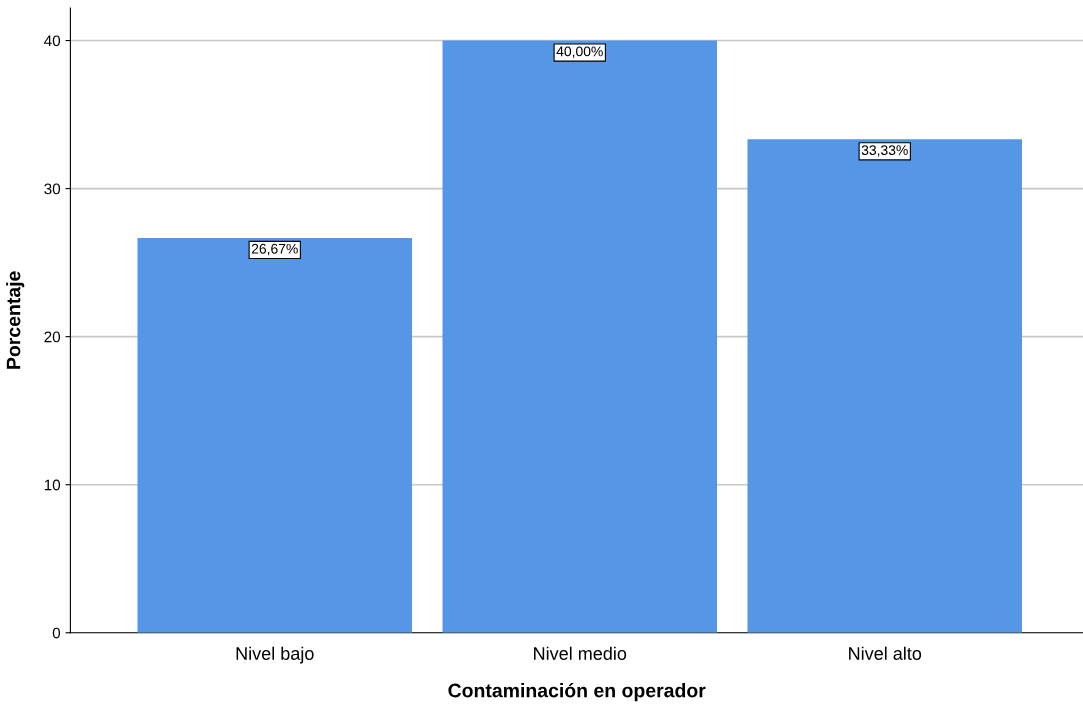 The width and height of the screenshot is (1083, 724). I want to click on y-tick-label: 10, so click(52, 485).